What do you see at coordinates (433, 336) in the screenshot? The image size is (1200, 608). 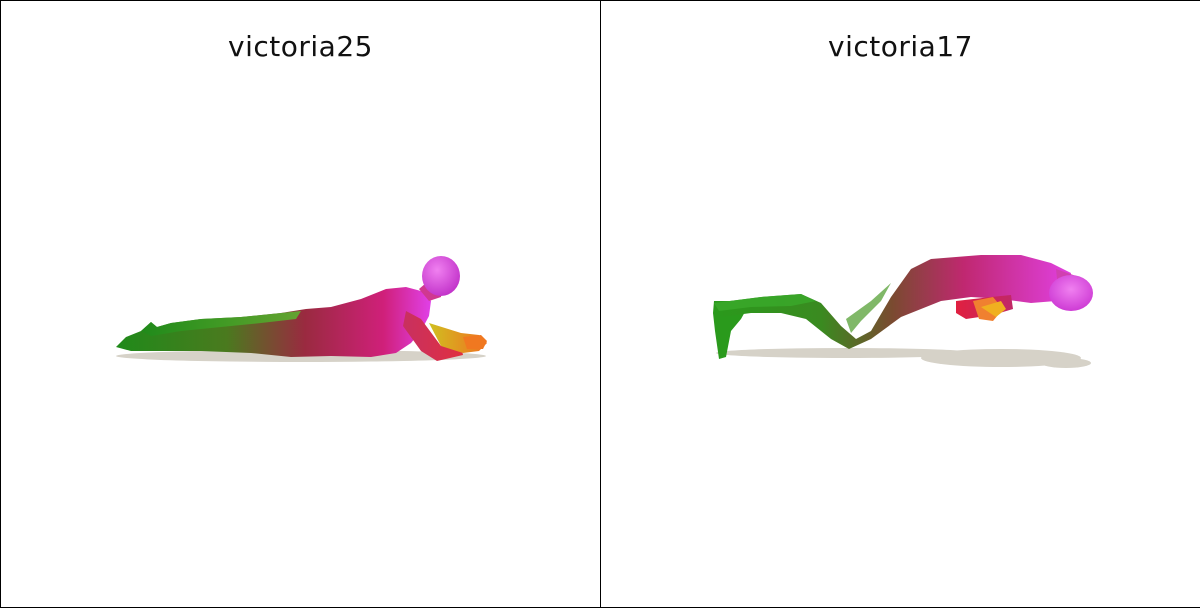 I see `forearm` at bounding box center [433, 336].